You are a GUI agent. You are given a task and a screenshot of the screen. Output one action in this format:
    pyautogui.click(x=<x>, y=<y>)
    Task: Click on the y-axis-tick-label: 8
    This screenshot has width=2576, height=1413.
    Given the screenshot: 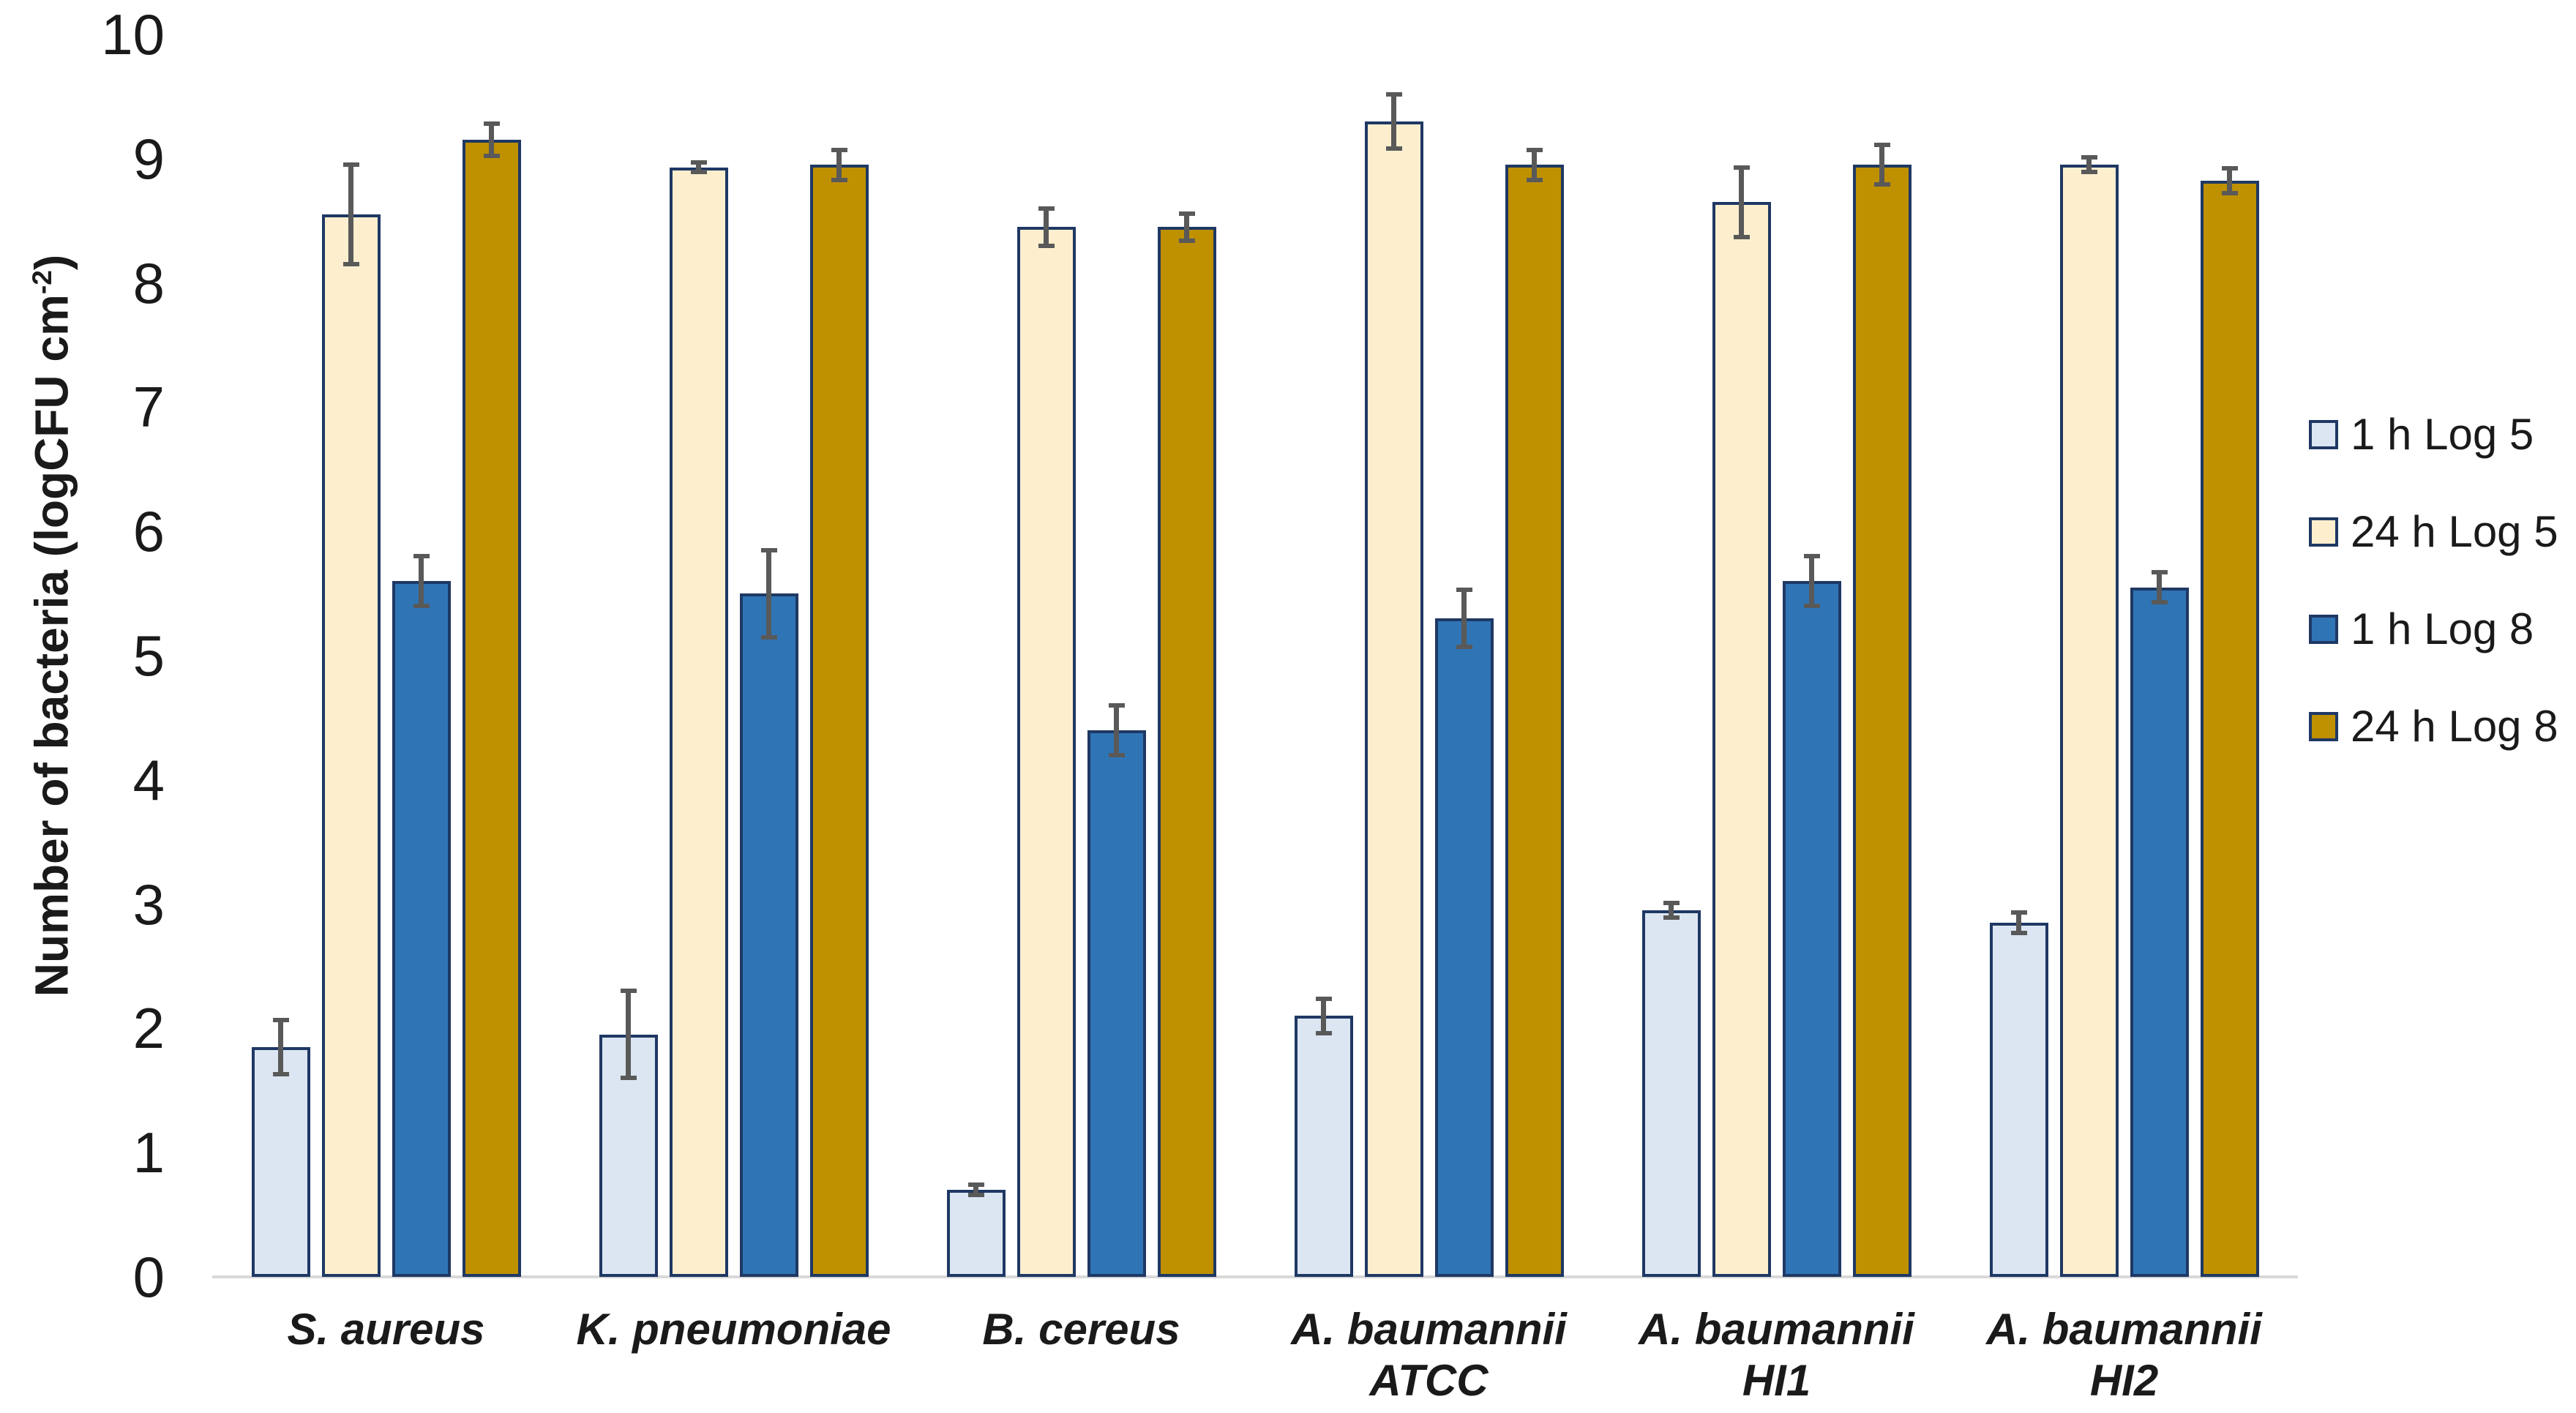 What is the action you would take?
    pyautogui.click(x=148, y=283)
    